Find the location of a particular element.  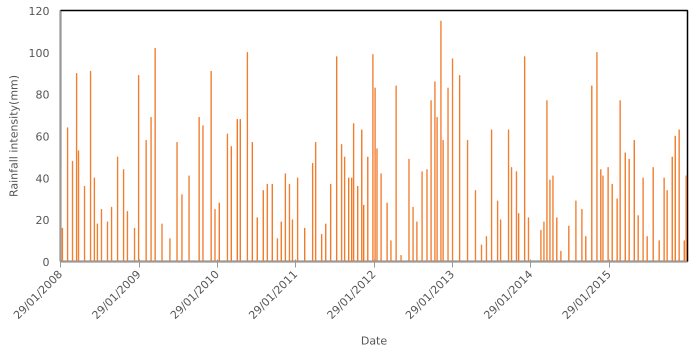

y-tick-label: 20 is located at coordinates (43, 221).